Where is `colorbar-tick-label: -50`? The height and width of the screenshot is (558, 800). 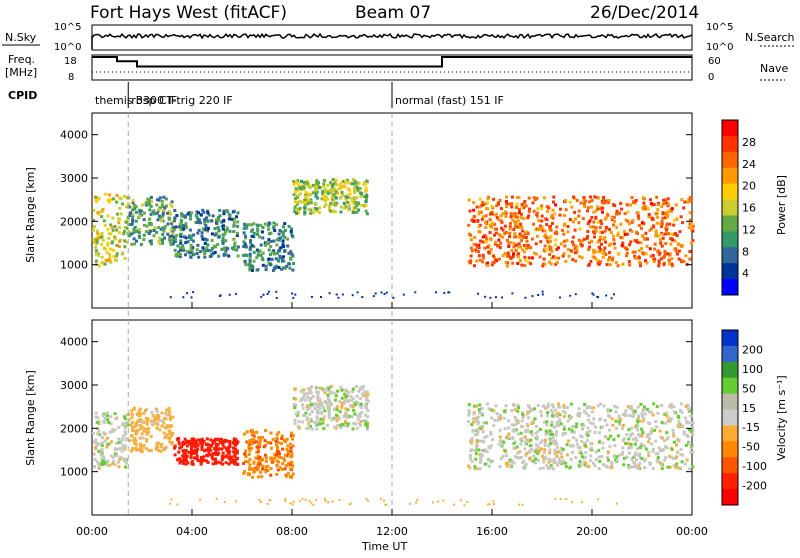
colorbar-tick-label: -50 is located at coordinates (751, 447).